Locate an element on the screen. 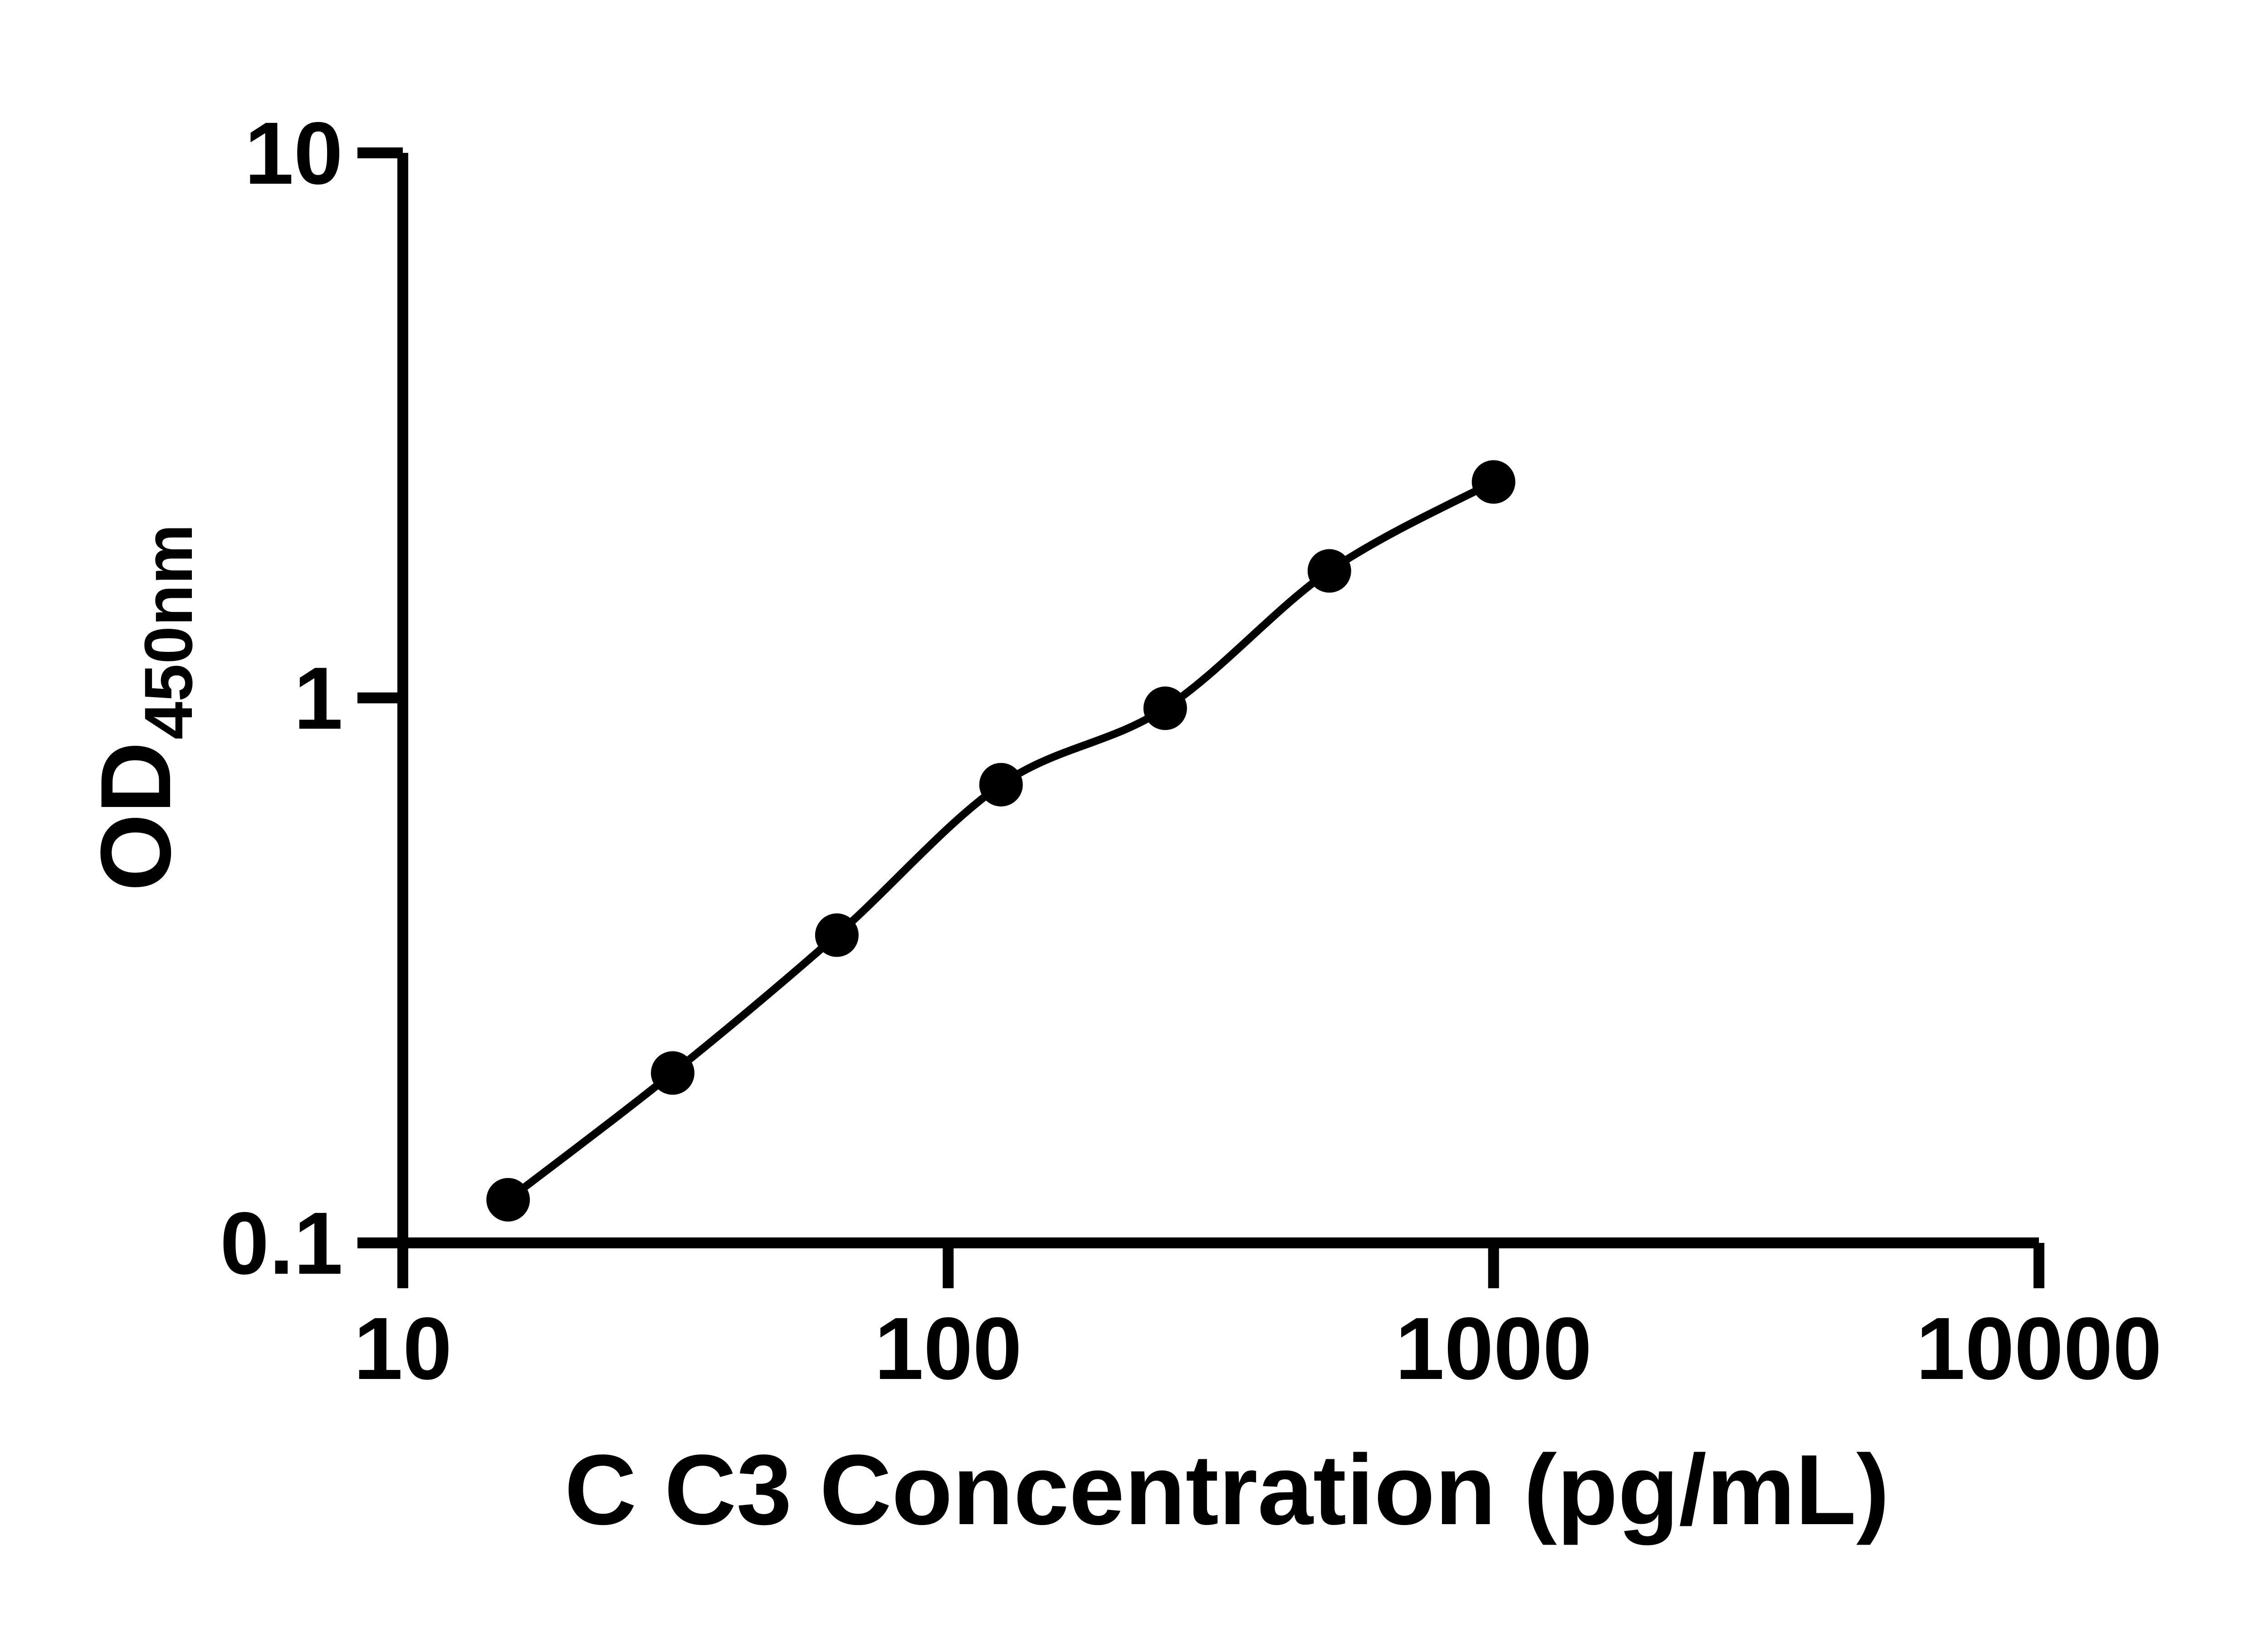 The height and width of the screenshot is (1633, 2268). y-tick-label: 0.1 is located at coordinates (282, 1243).